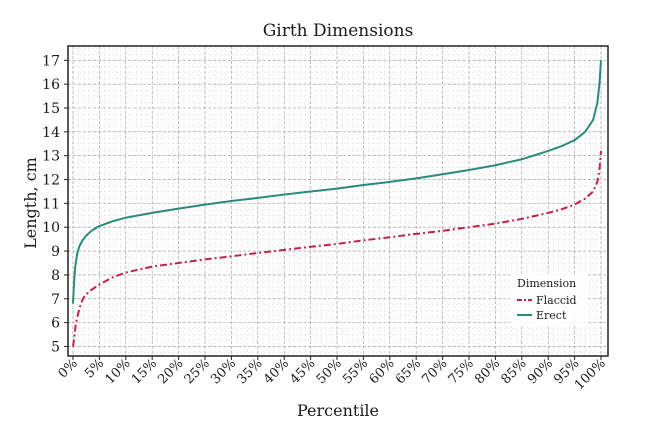 The width and height of the screenshot is (650, 435). I want to click on y-axis-title: Length, cm, so click(30, 203).